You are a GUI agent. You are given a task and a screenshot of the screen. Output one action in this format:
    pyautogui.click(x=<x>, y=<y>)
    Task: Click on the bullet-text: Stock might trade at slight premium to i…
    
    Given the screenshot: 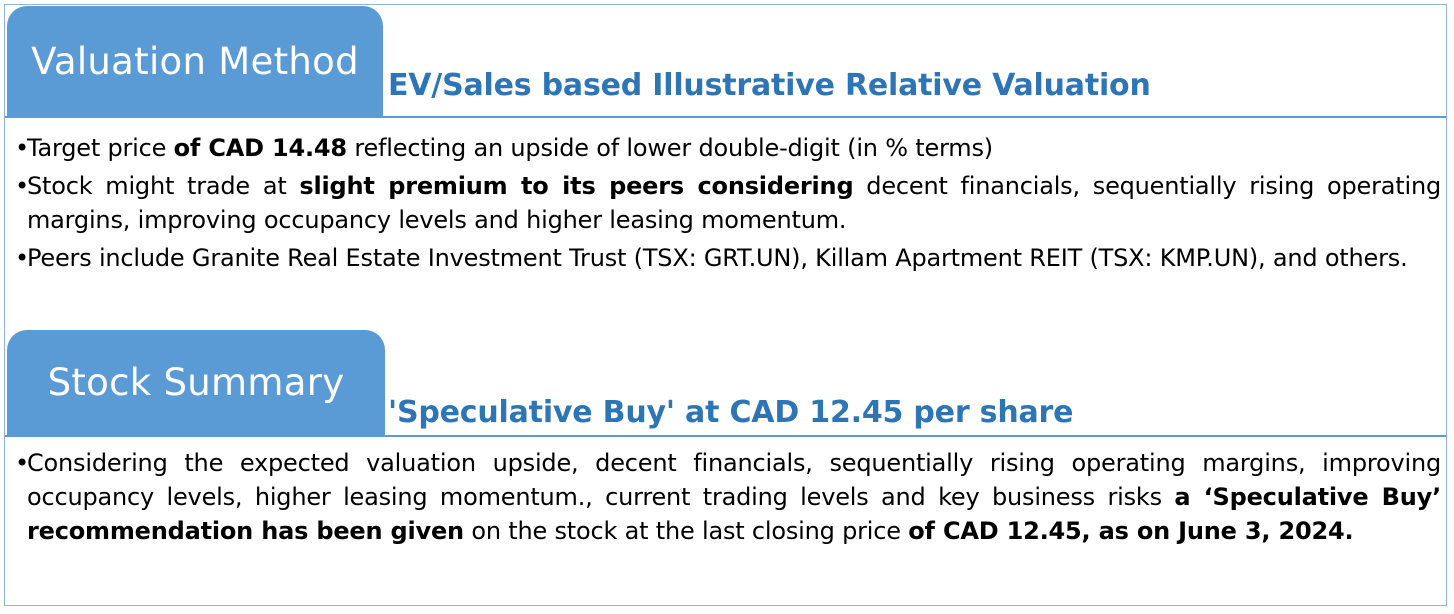 What is the action you would take?
    pyautogui.click(x=734, y=203)
    